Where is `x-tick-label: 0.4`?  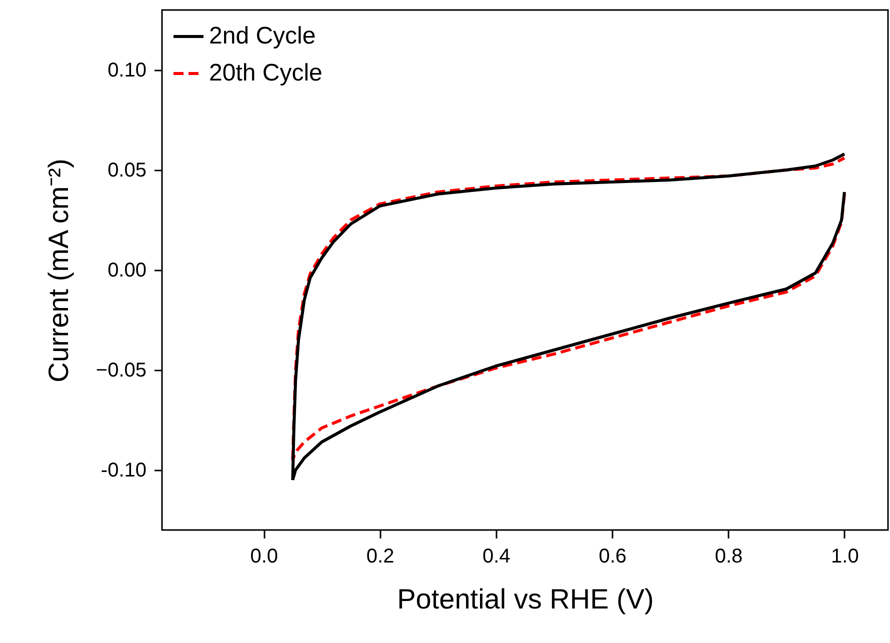 x-tick-label: 0.4 is located at coordinates (496, 557).